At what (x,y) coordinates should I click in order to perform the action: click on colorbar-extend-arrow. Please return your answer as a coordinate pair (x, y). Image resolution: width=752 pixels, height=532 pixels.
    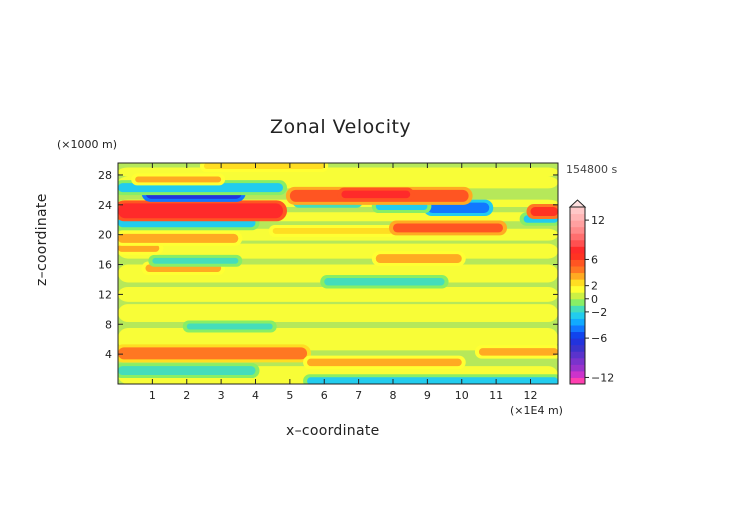
    Looking at the image, I should click on (577, 203).